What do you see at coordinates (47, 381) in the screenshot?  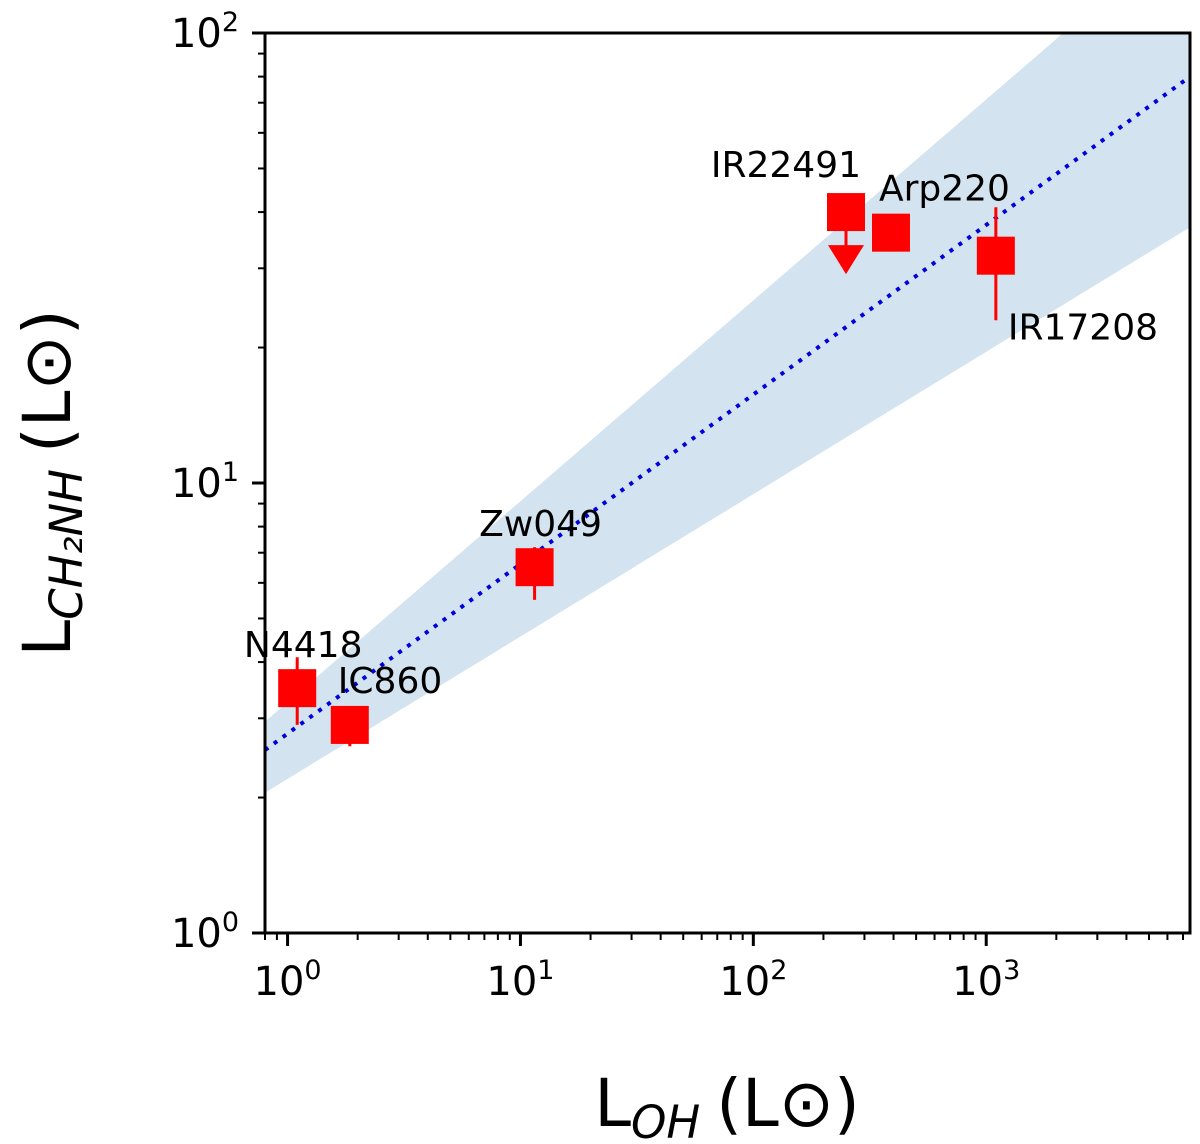 I see `y-axis-label-unit: (L⊙)` at bounding box center [47, 381].